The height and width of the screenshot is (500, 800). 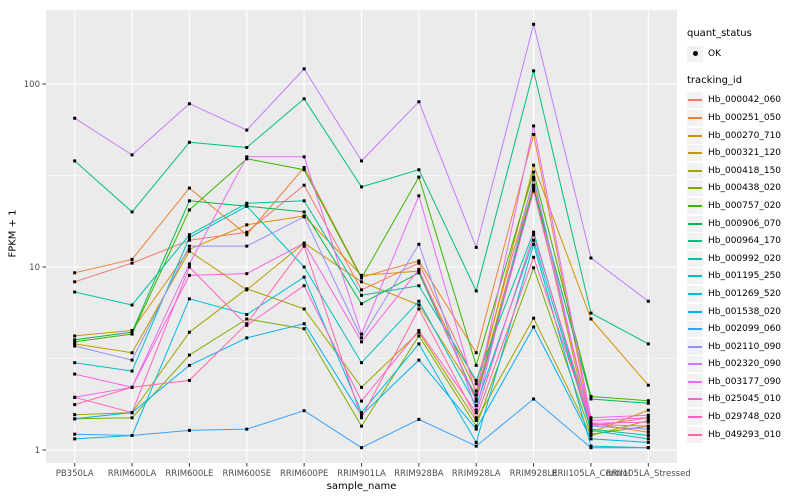 What do you see at coordinates (745, 153) in the screenshot?
I see `legend-label: Hb_000321_120` at bounding box center [745, 153].